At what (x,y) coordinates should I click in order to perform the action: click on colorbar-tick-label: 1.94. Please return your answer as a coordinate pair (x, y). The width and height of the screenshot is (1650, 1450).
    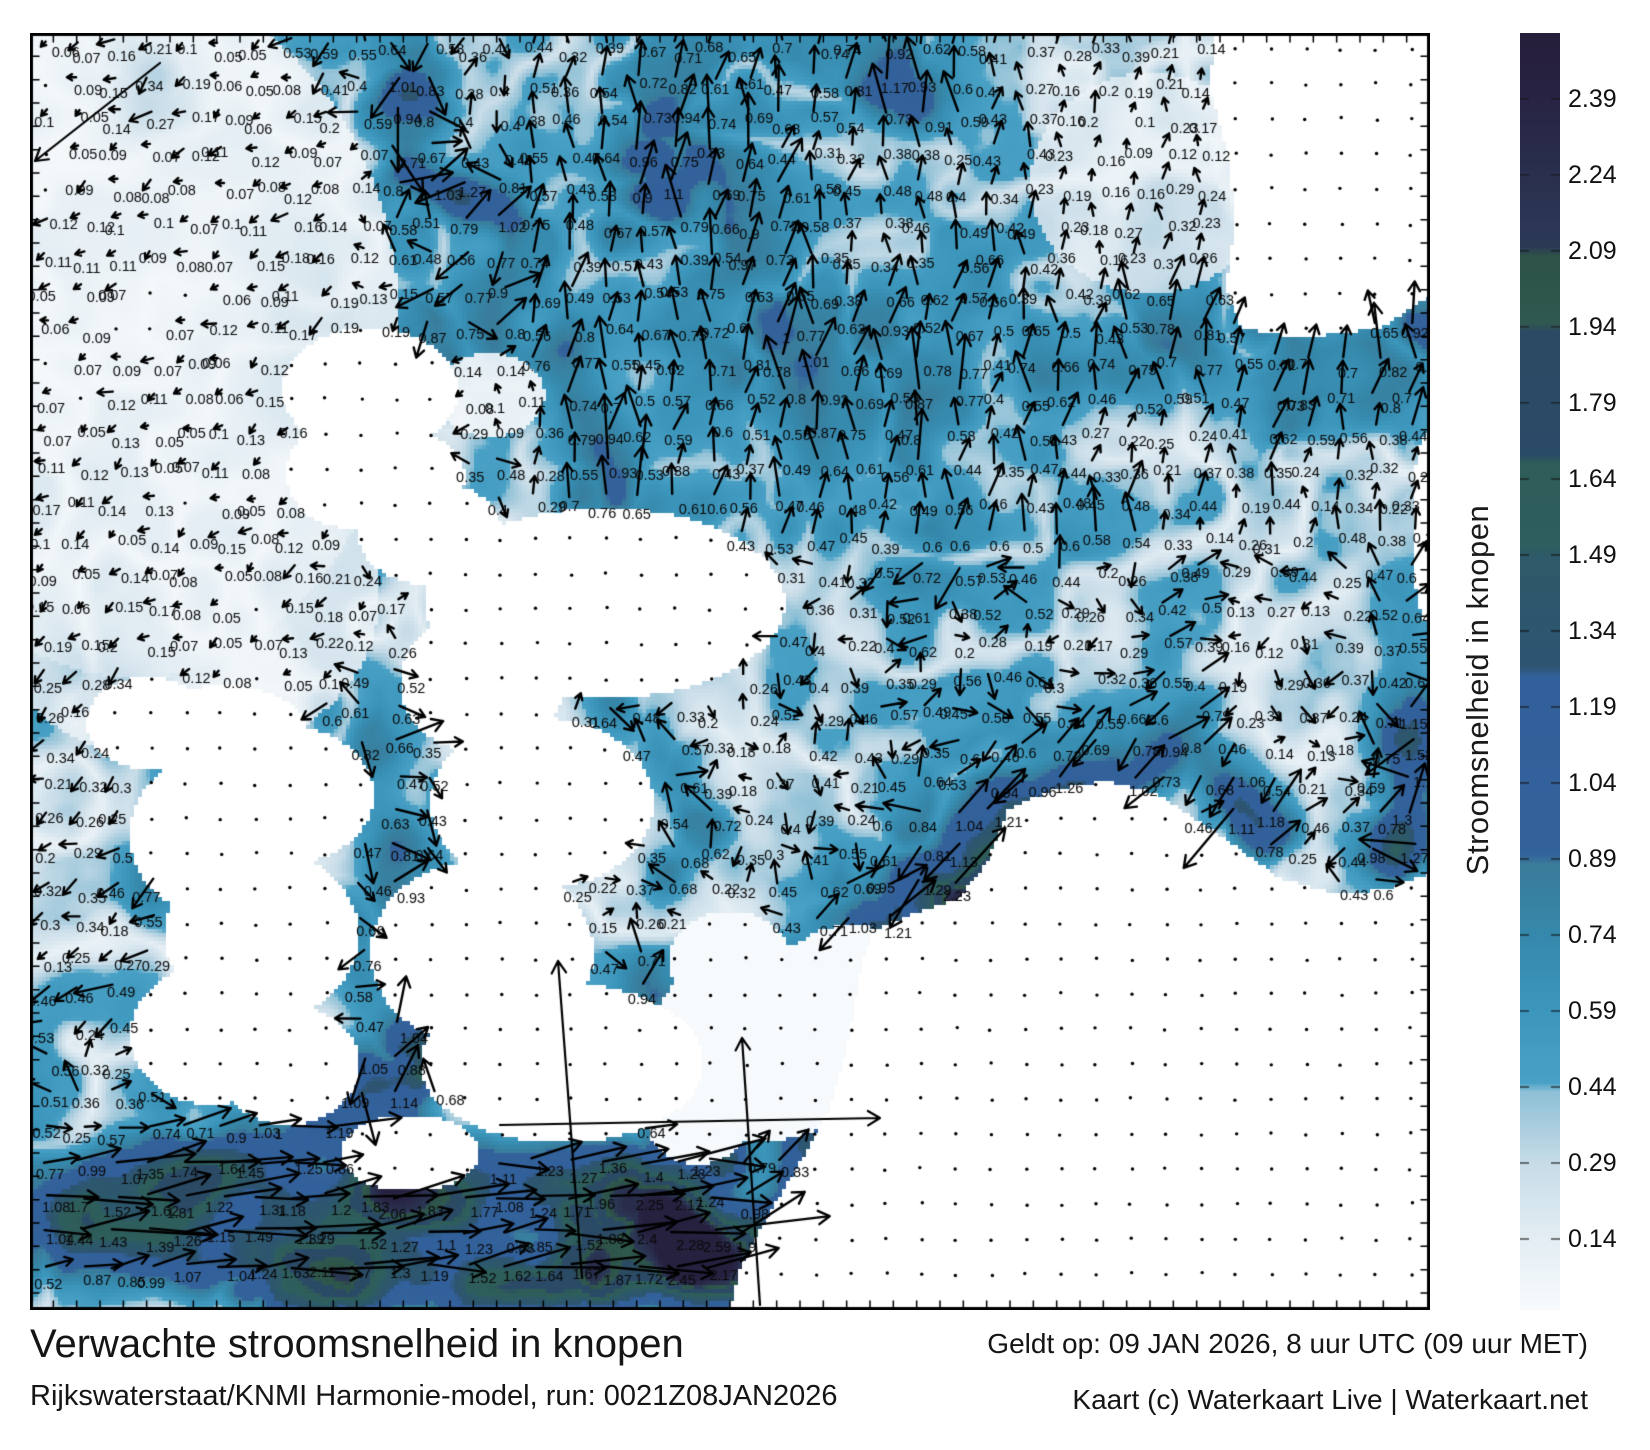
    Looking at the image, I should click on (1592, 326).